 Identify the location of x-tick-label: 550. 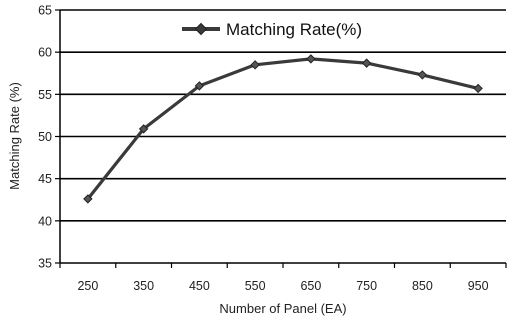
(255, 286).